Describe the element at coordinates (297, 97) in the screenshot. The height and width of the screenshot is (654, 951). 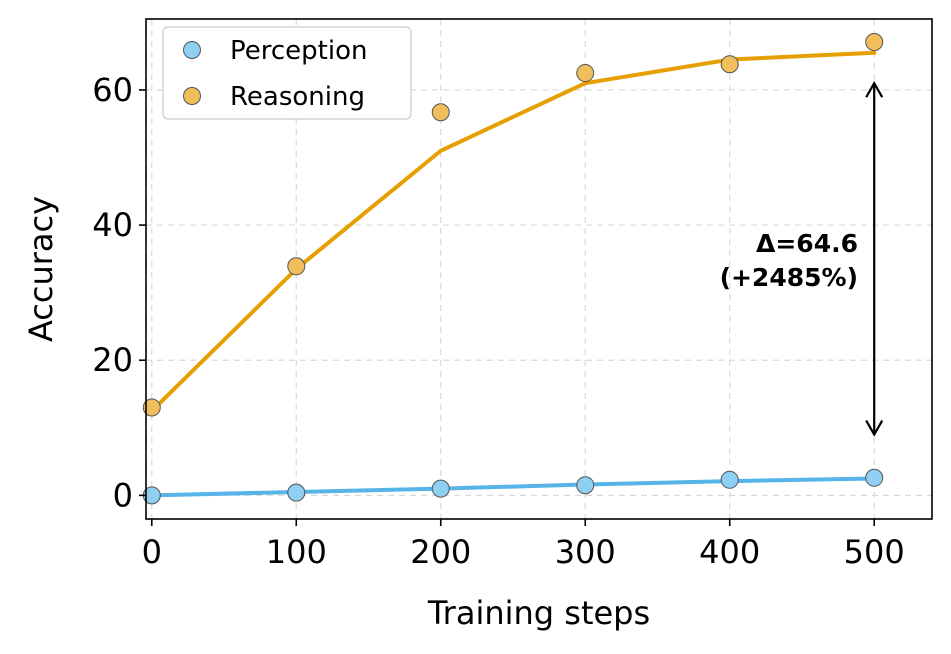
I see `legend-entry-reasoning: Reasoning` at that location.